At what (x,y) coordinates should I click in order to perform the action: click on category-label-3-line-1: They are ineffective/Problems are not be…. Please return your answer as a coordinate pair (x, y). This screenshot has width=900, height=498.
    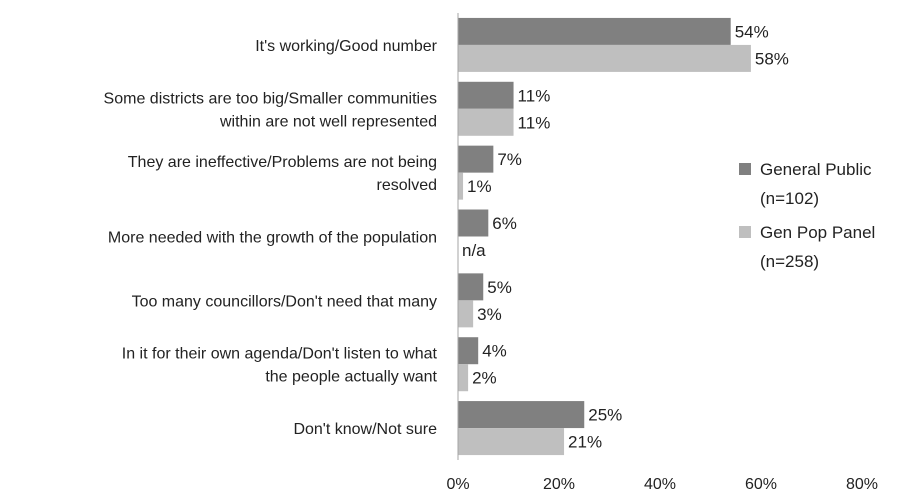
    Looking at the image, I should click on (282, 162).